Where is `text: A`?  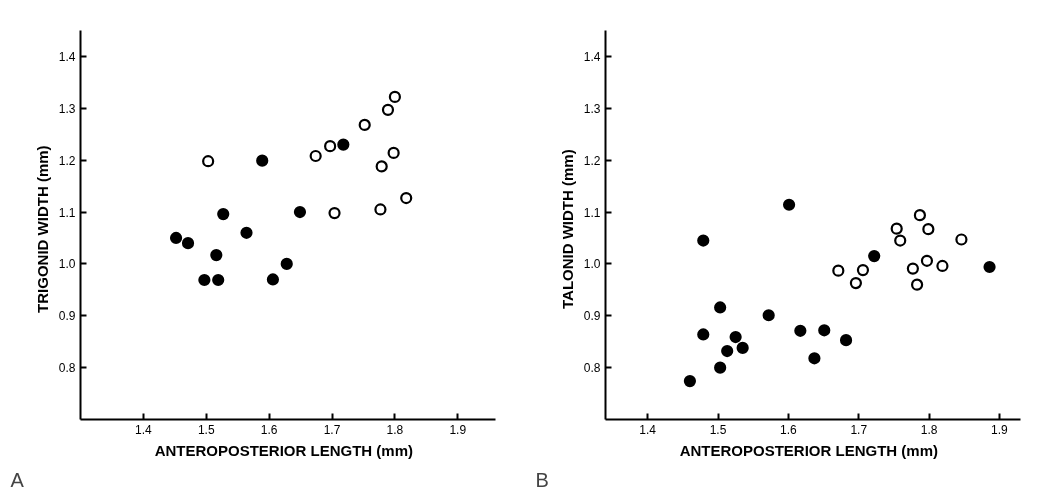 text: A is located at coordinates (17, 479).